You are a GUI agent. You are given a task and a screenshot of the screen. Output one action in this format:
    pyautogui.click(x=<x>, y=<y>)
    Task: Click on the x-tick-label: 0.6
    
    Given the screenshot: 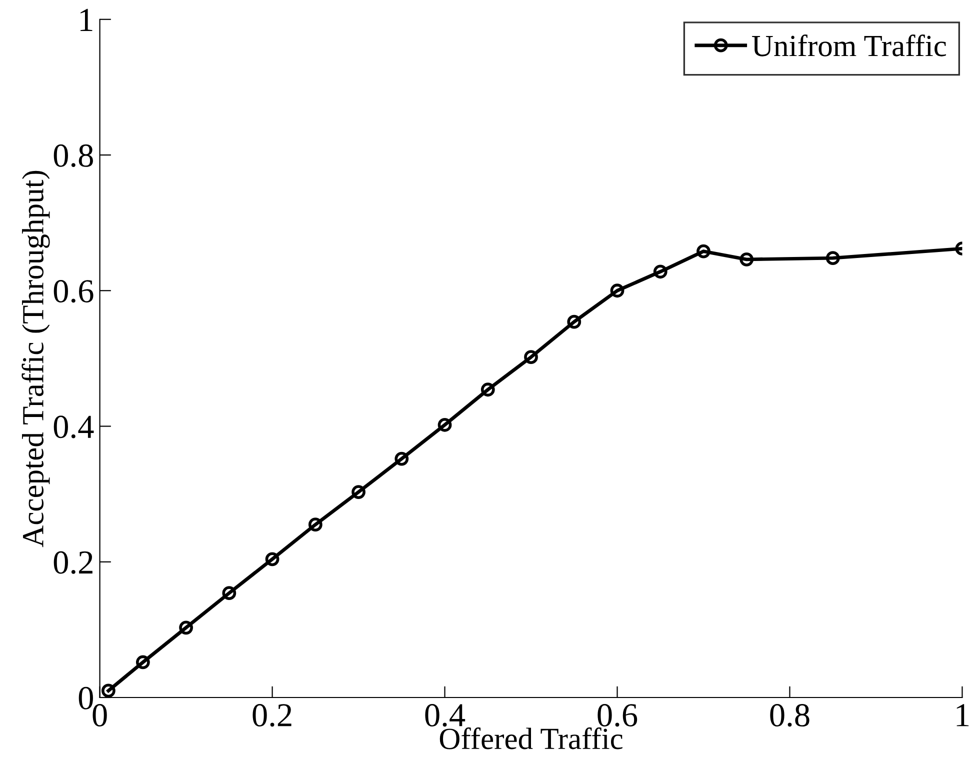 What is the action you would take?
    pyautogui.click(x=618, y=715)
    